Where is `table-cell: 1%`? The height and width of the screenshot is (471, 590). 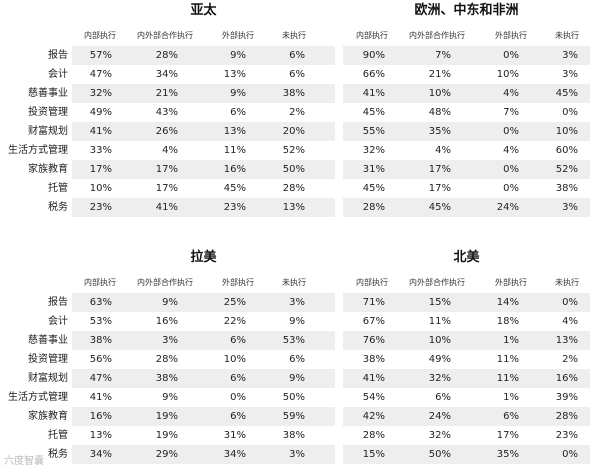
table-cell: 1% is located at coordinates (511, 340).